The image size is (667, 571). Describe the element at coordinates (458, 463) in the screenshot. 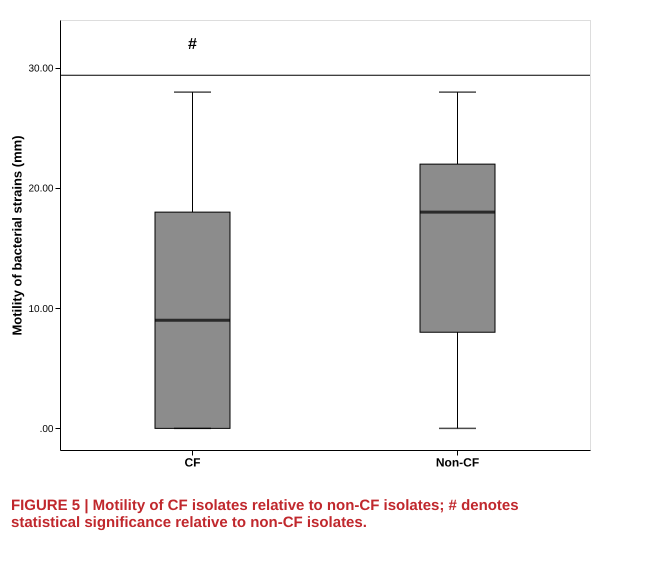

I see `x-tick-label: Non-CF` at that location.